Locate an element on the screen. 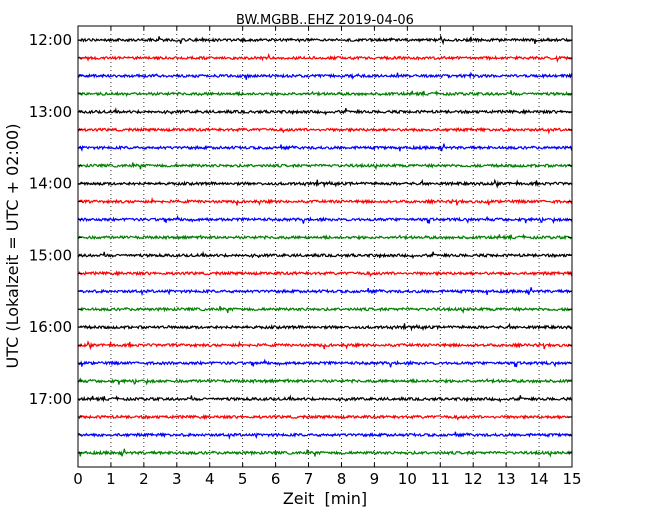  x-tick-label: 4 is located at coordinates (210, 479).